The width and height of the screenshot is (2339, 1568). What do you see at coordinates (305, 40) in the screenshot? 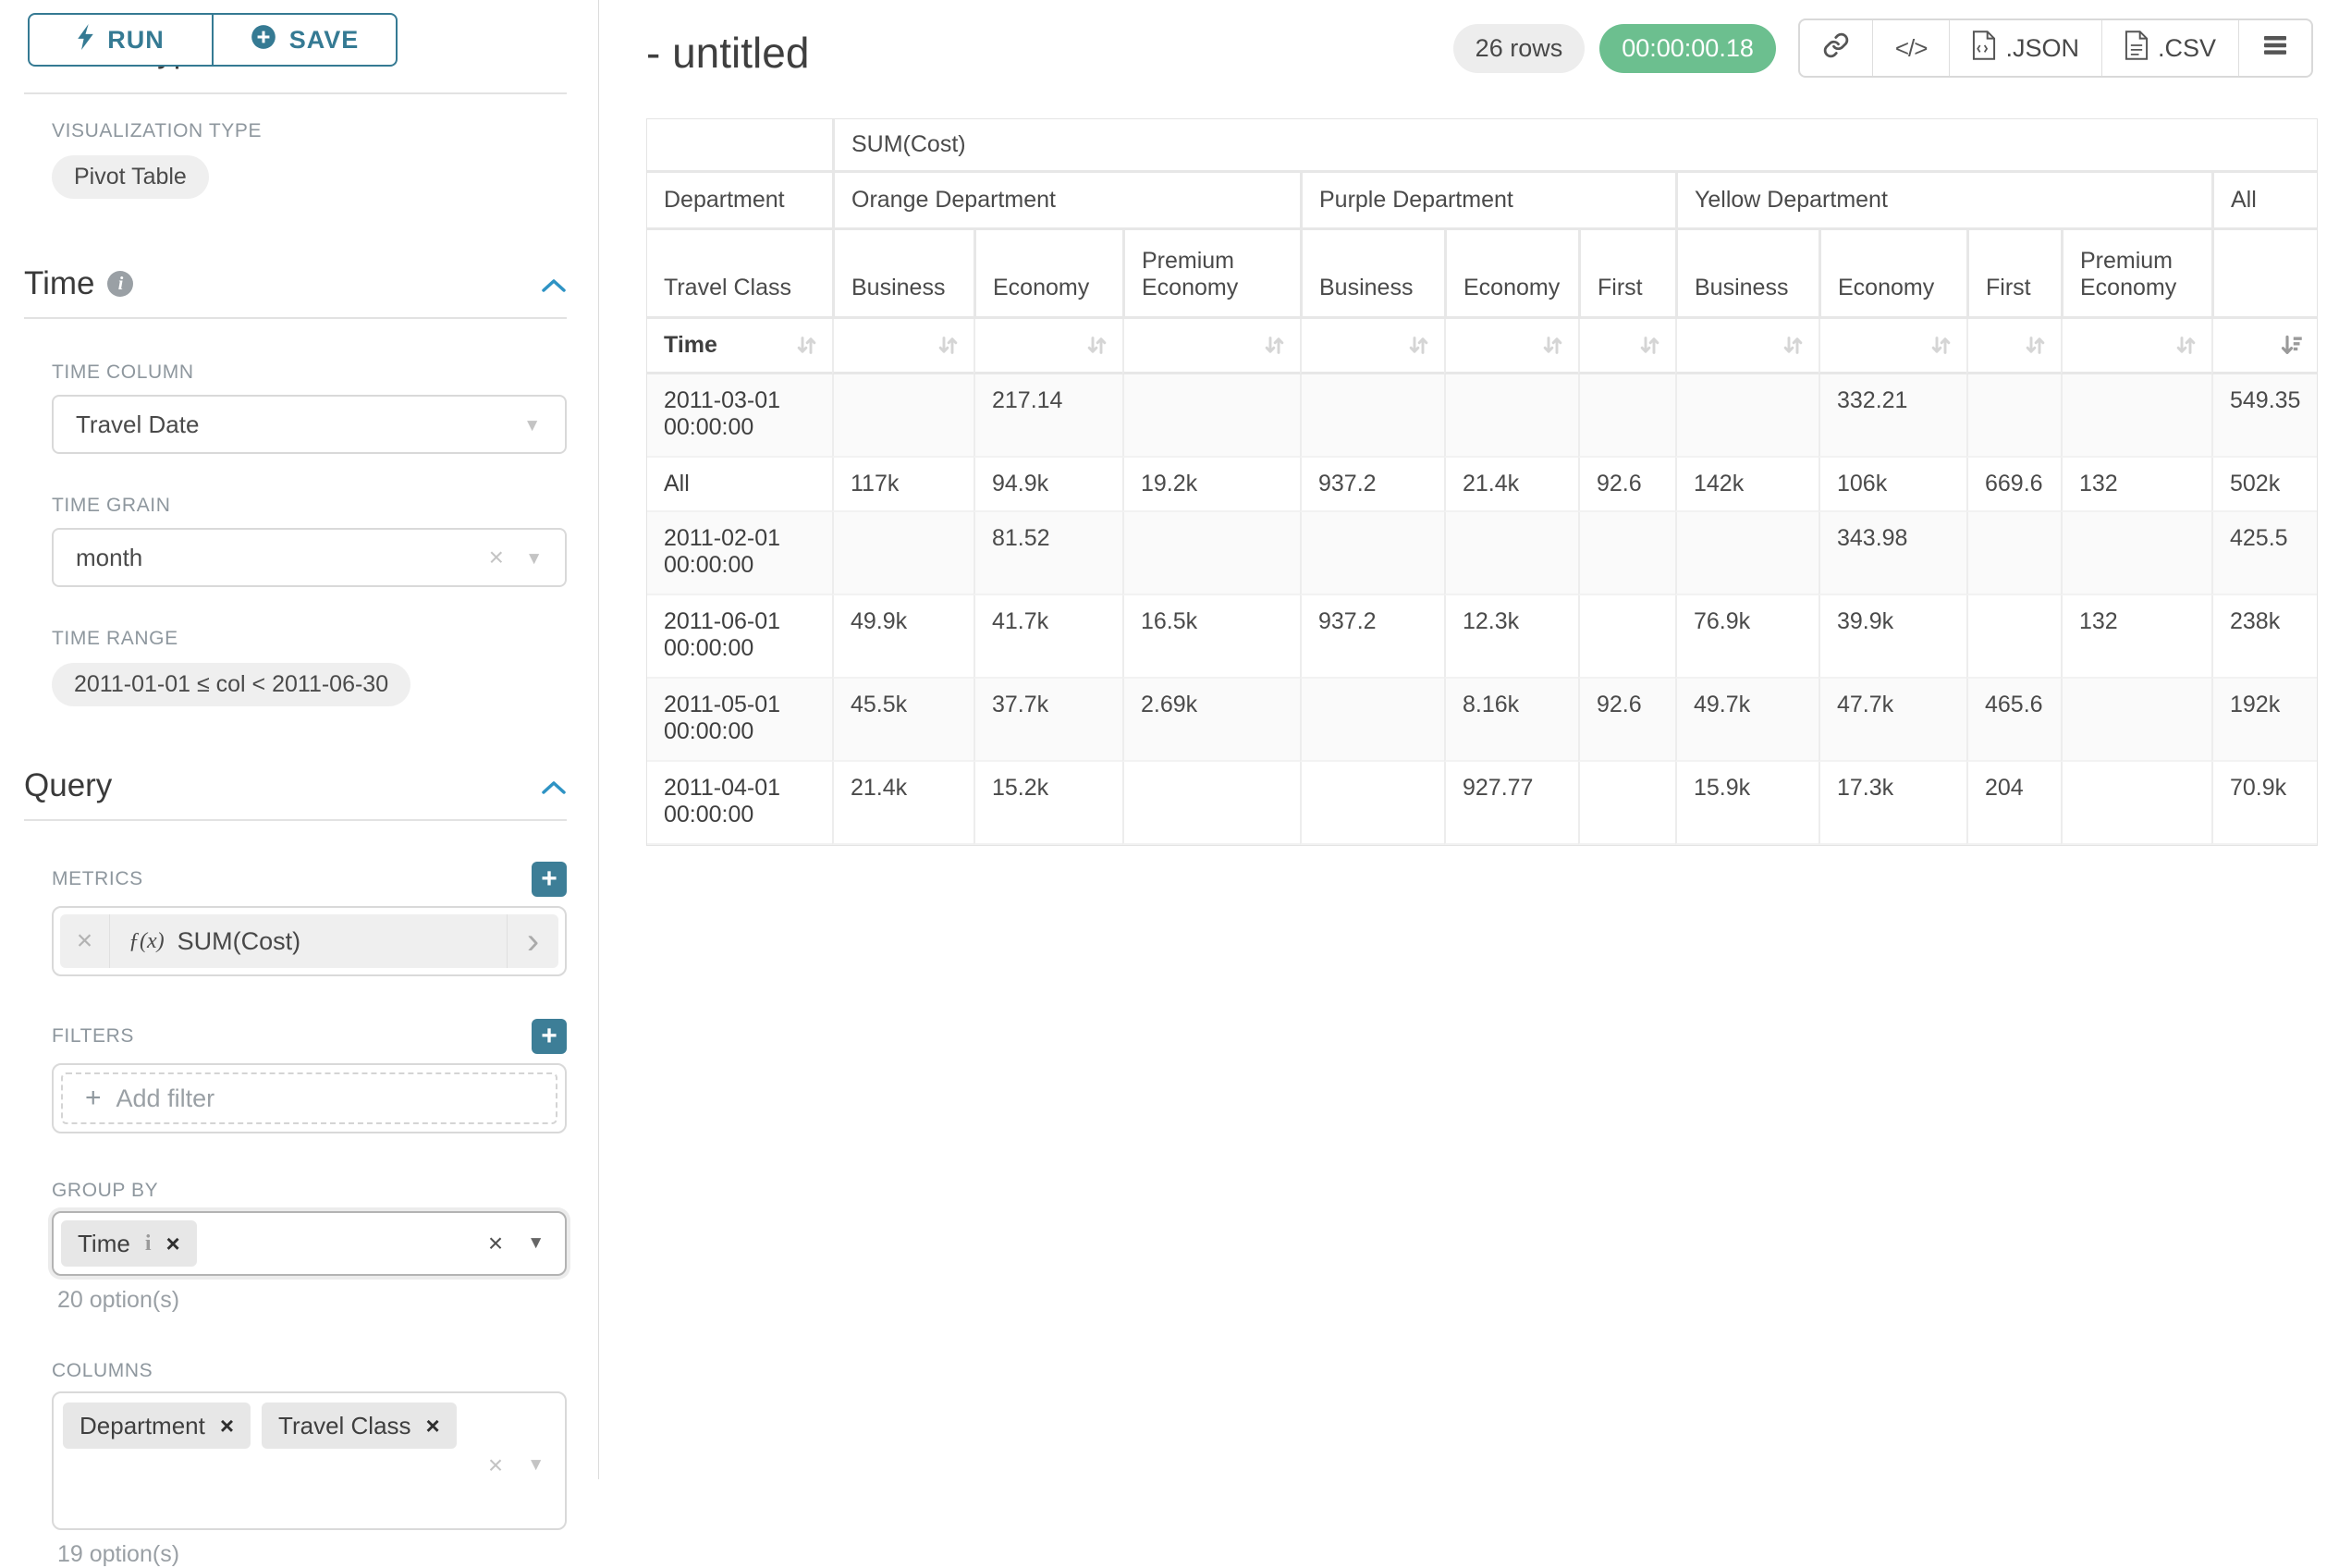
I see `save-button: SAVE` at bounding box center [305, 40].